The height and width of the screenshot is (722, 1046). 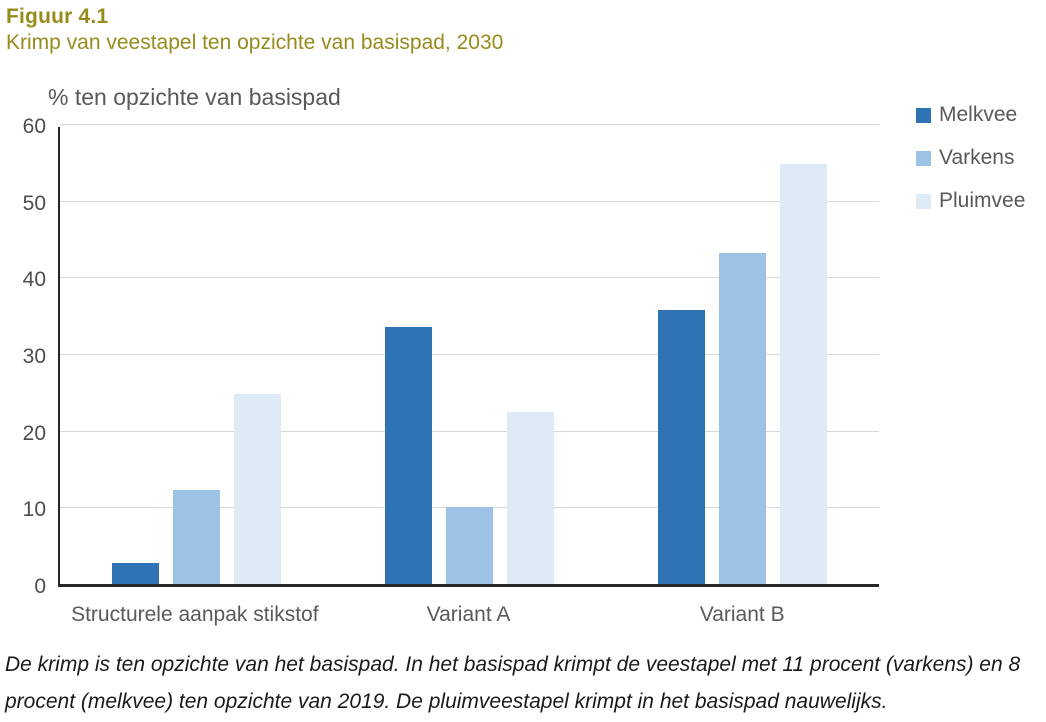 What do you see at coordinates (34, 433) in the screenshot?
I see `y-tick-label-20: 20` at bounding box center [34, 433].